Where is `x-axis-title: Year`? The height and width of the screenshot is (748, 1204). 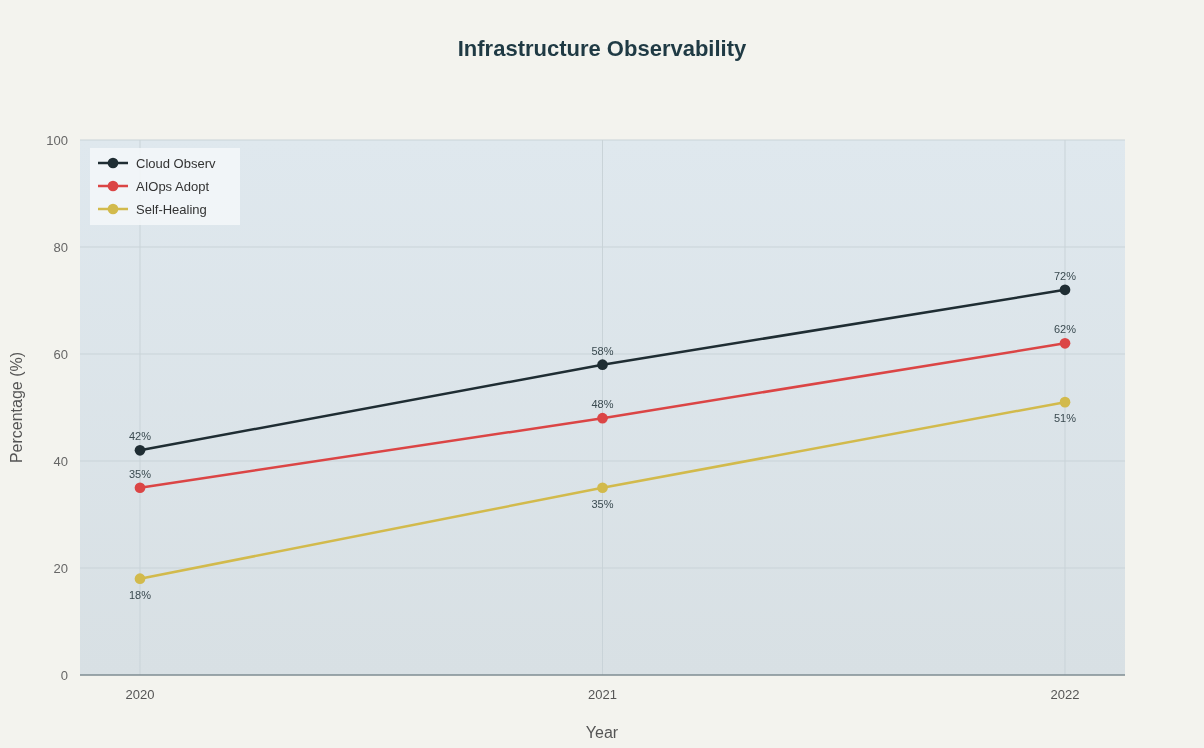
x-axis-title: Year is located at coordinates (602, 732).